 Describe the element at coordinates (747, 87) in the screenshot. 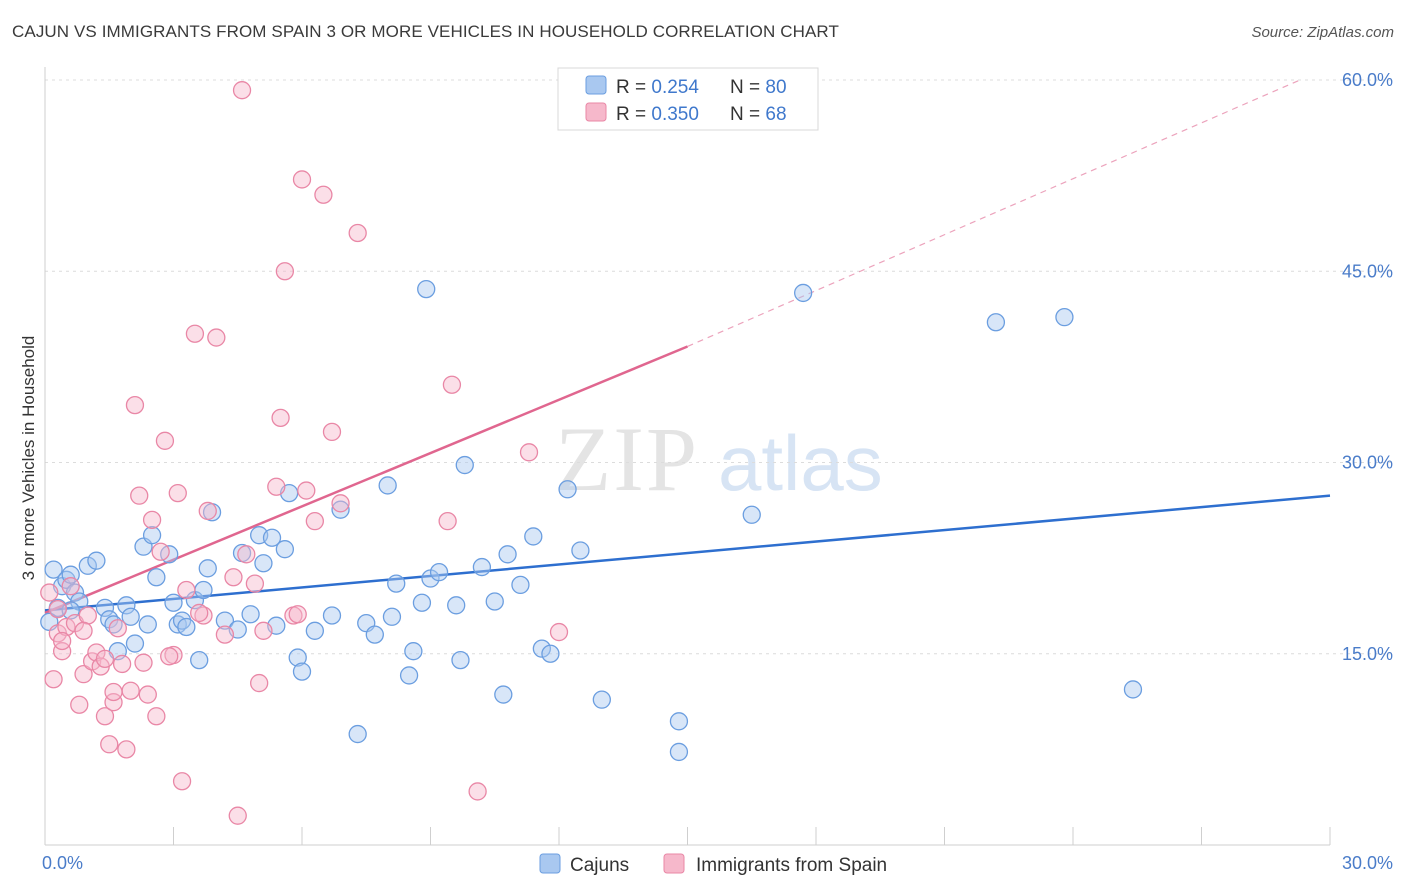

I see `legend-n-label-cajuns: N =` at that location.